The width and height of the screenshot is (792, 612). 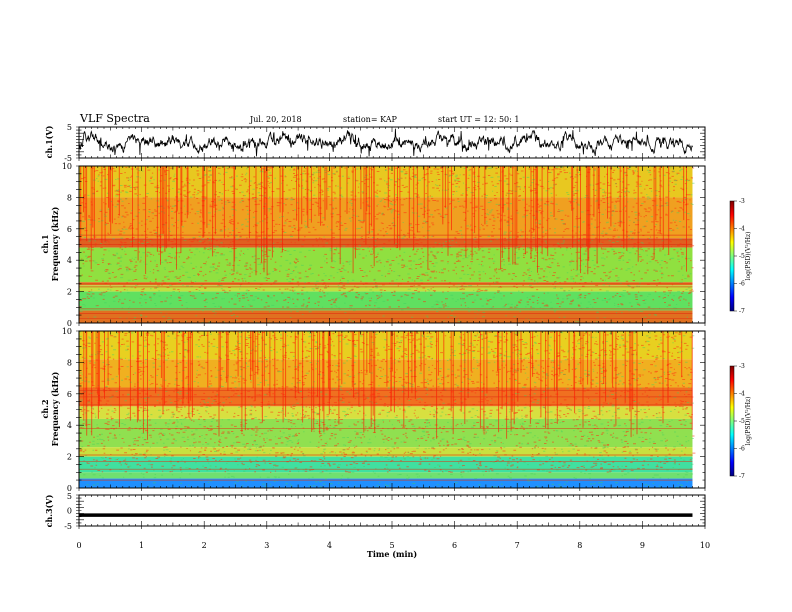 What do you see at coordinates (579, 545) in the screenshot?
I see `x-tick-label: 8` at bounding box center [579, 545].